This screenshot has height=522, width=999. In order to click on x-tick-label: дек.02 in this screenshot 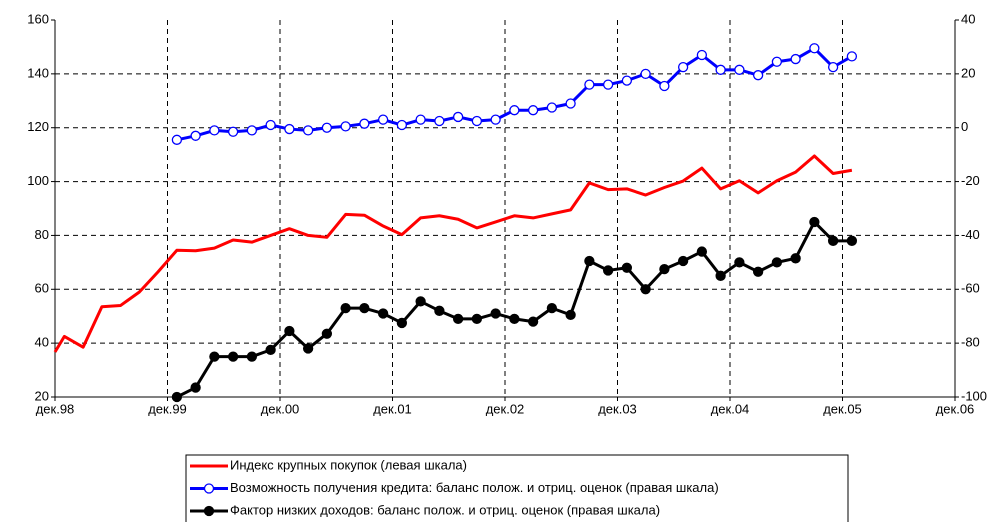, I will do `click(505, 408)`.